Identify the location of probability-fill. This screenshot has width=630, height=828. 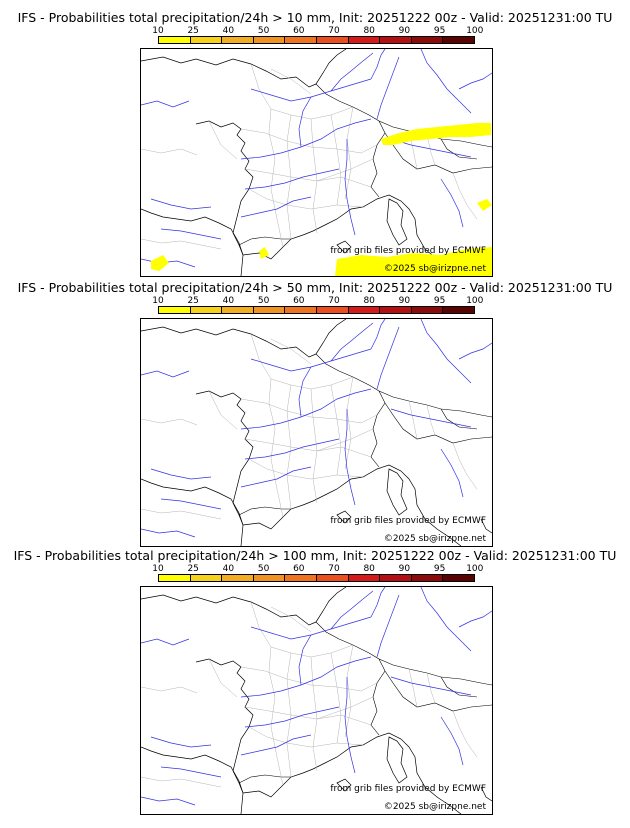
(321, 199).